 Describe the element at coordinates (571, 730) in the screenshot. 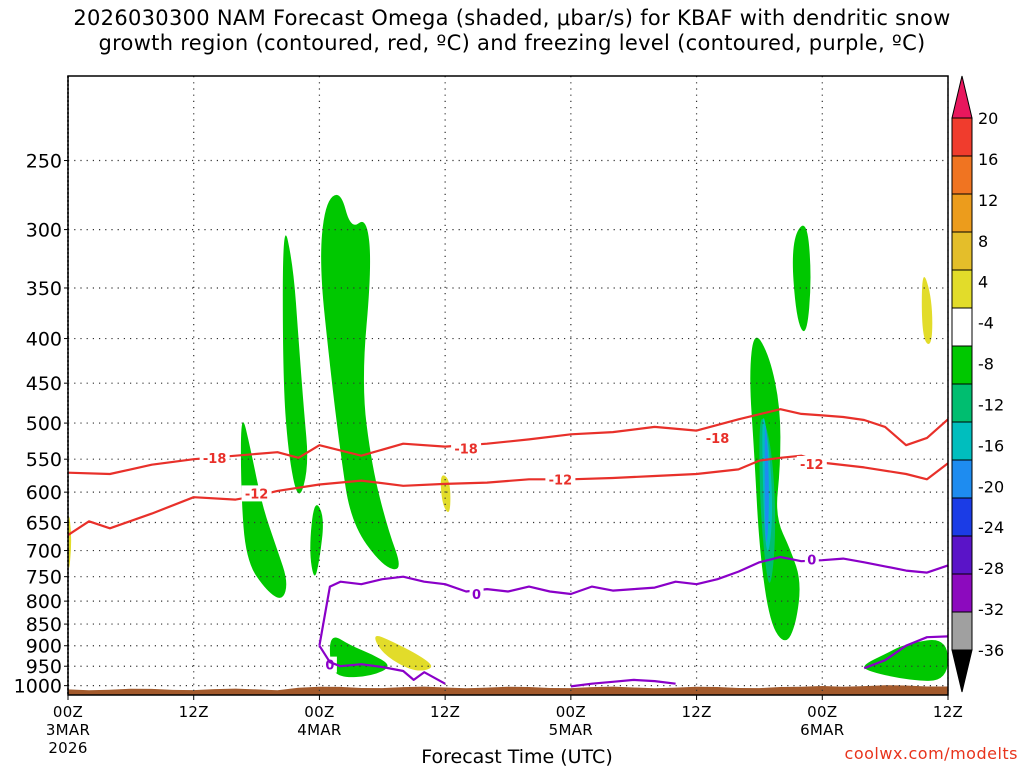

I see `x-tick-label: 5MAR` at that location.